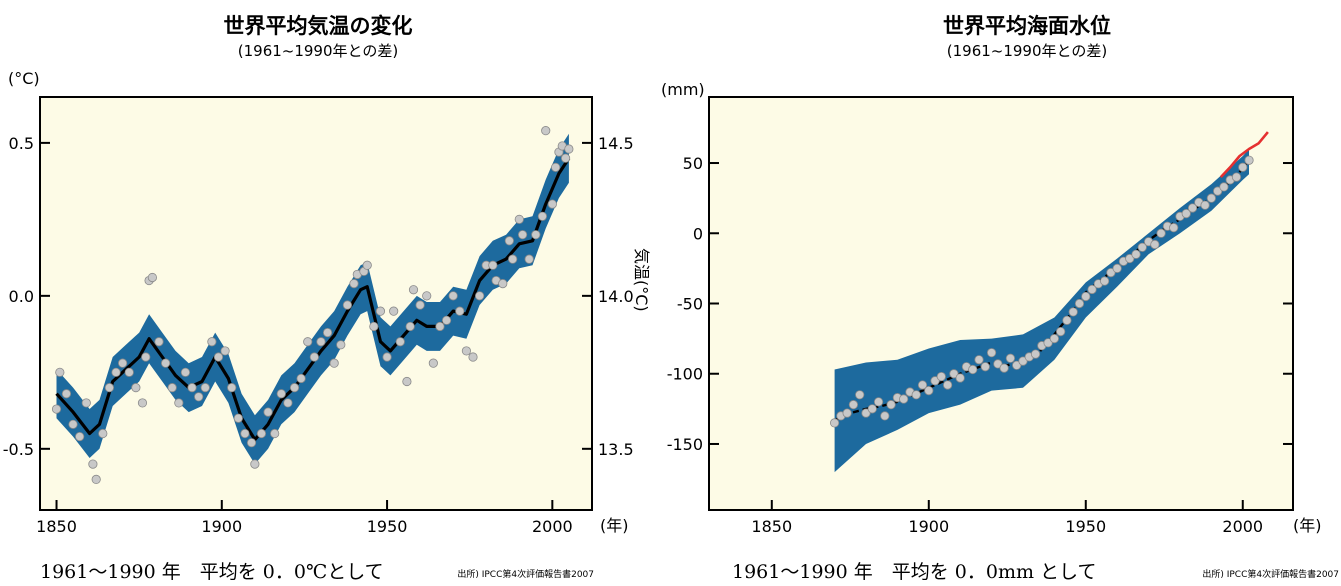 Image resolution: width=1341 pixels, height=586 pixels. Describe the element at coordinates (21, 296) in the screenshot. I see `y-tick-label: 0.0` at that location.